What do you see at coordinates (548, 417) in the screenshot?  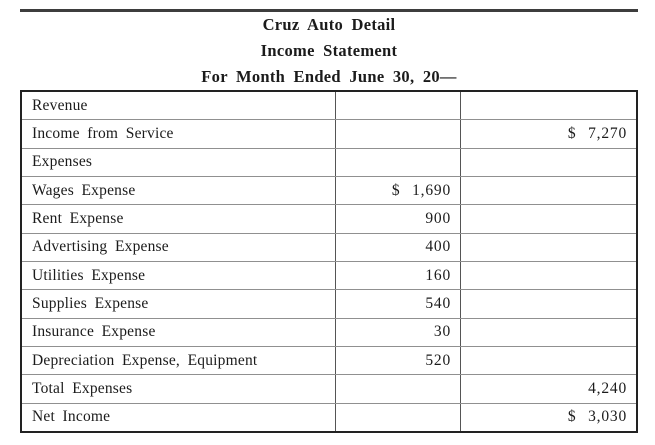 I see `row-credit-cell: $ 3,030` at bounding box center [548, 417].